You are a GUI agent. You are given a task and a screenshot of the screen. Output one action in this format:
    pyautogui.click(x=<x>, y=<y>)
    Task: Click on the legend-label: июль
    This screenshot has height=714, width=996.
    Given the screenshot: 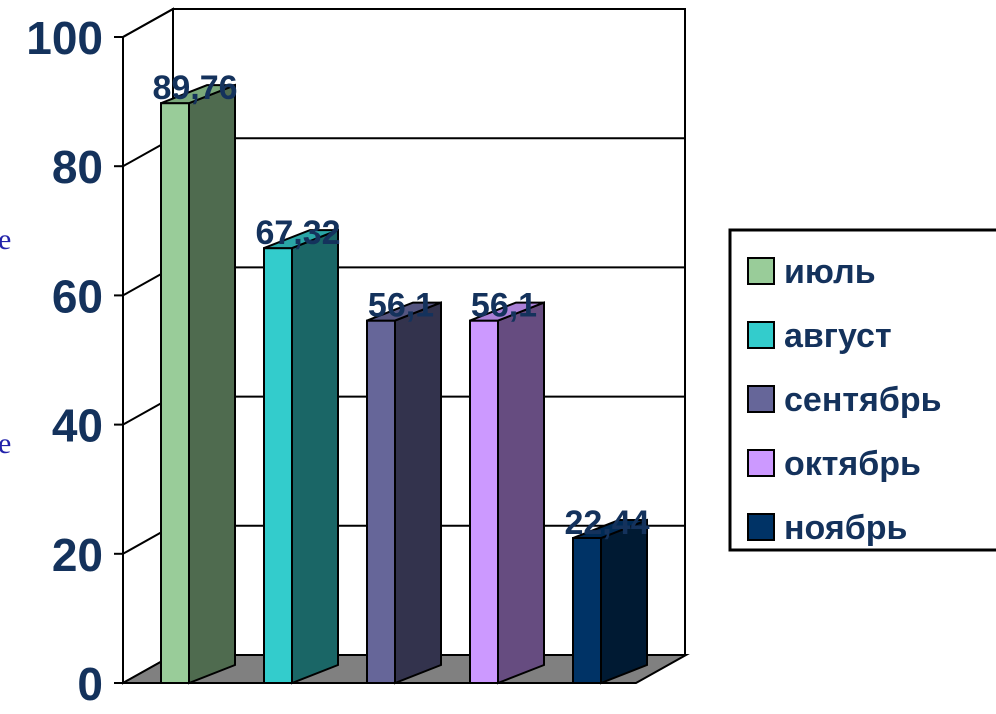 What is the action you would take?
    pyautogui.click(x=830, y=272)
    